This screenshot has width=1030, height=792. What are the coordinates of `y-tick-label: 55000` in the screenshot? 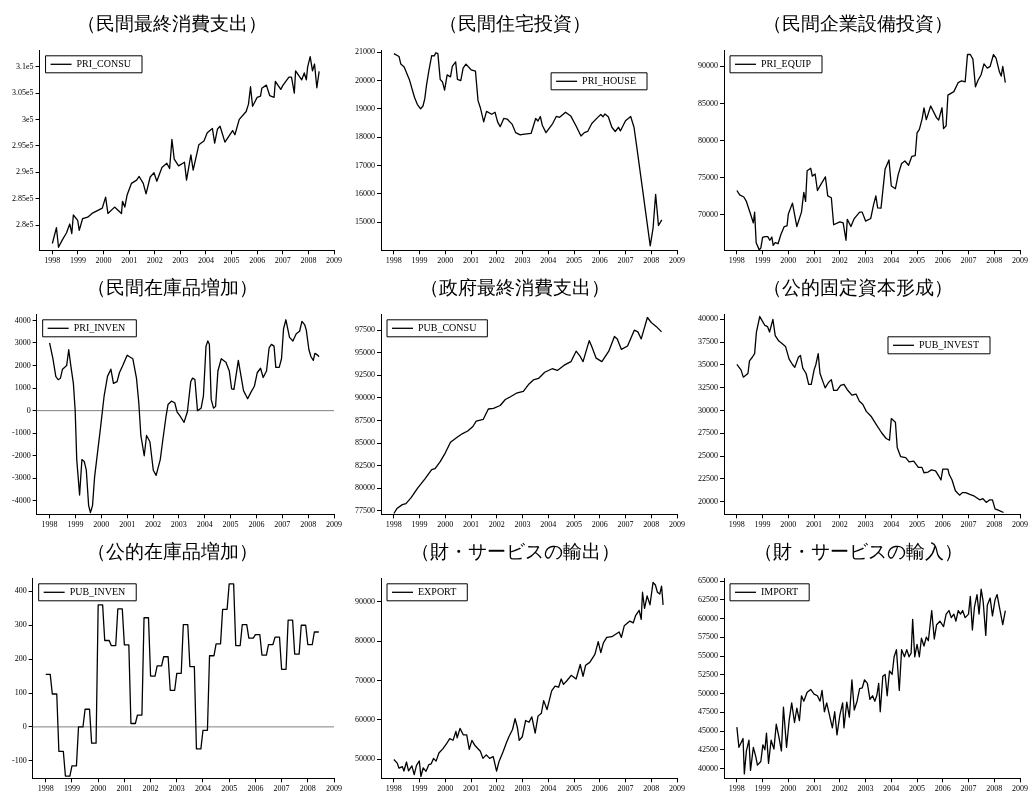 It's located at (708, 656).